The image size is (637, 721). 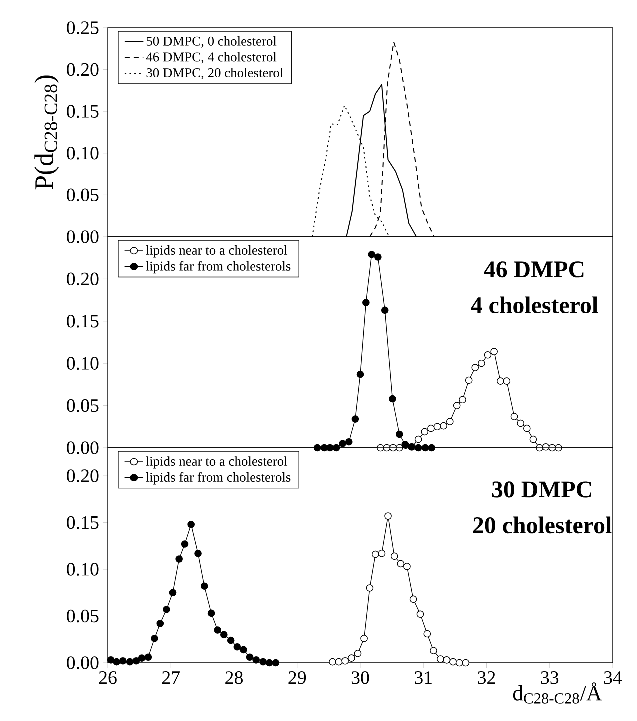 What do you see at coordinates (211, 58) in the screenshot?
I see `legend-label: 46 DMPC, 4 cholesterol` at bounding box center [211, 58].